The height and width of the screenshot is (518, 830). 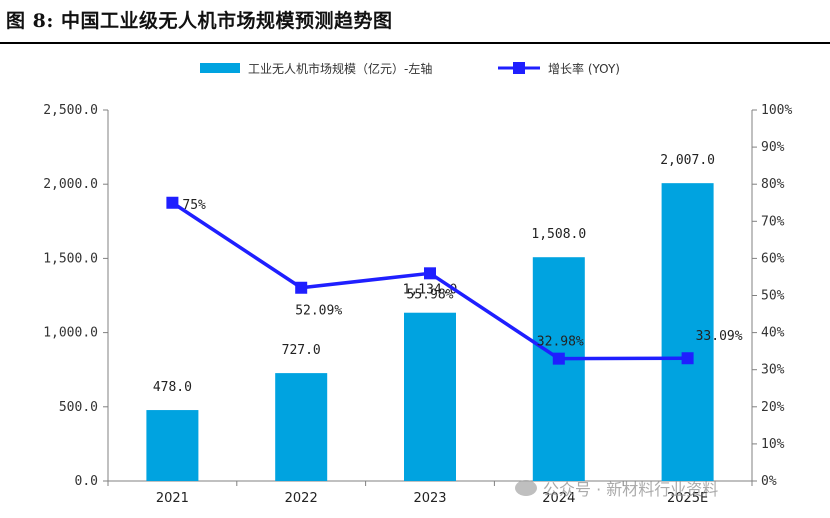 I want to click on growth-value-label: 55.98%, so click(x=430, y=294).